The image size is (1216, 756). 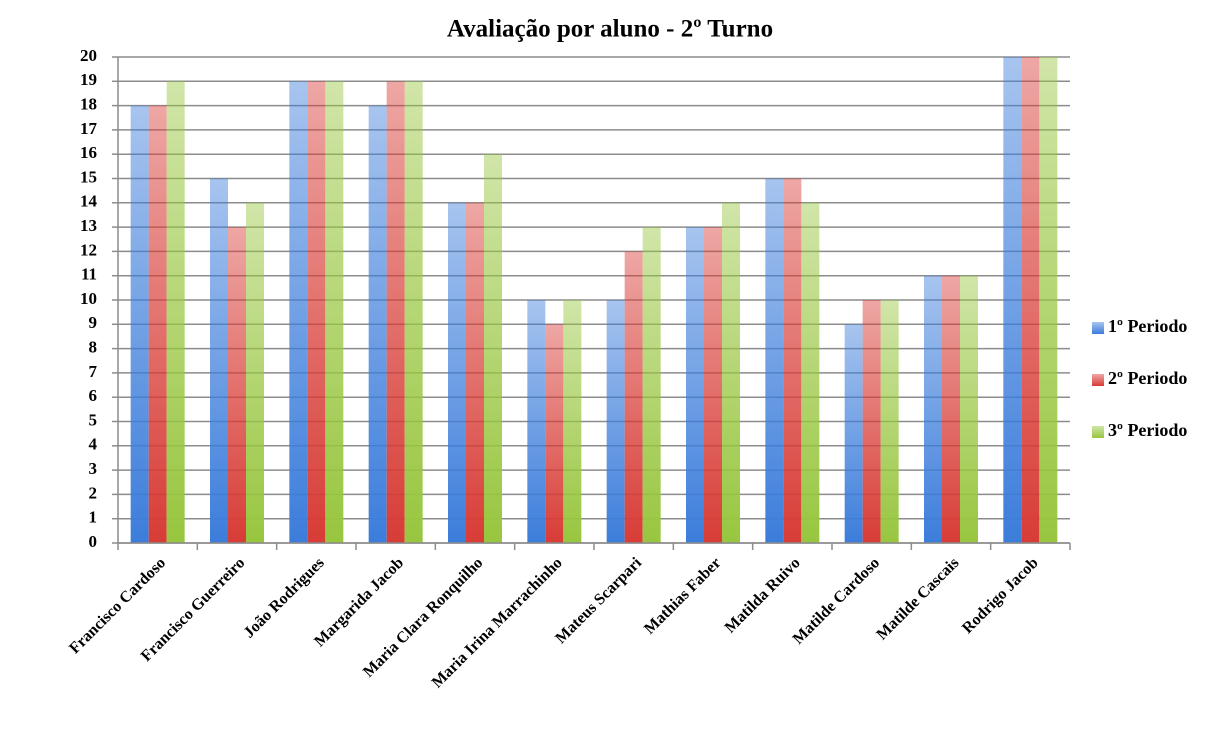 What do you see at coordinates (88, 104) in the screenshot?
I see `y-tick-label: 18` at bounding box center [88, 104].